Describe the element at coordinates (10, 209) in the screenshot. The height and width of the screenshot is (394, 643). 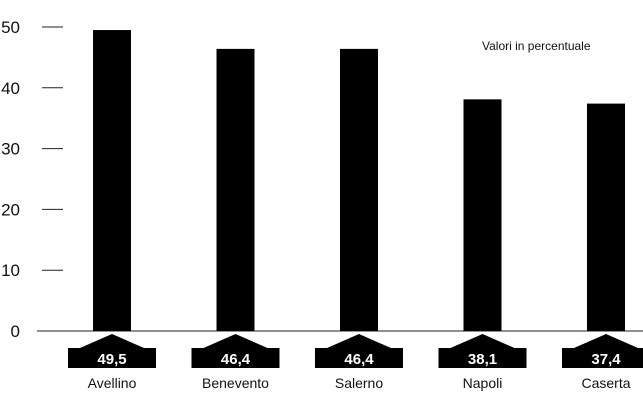
I see `y-tick-label: 20` at that location.